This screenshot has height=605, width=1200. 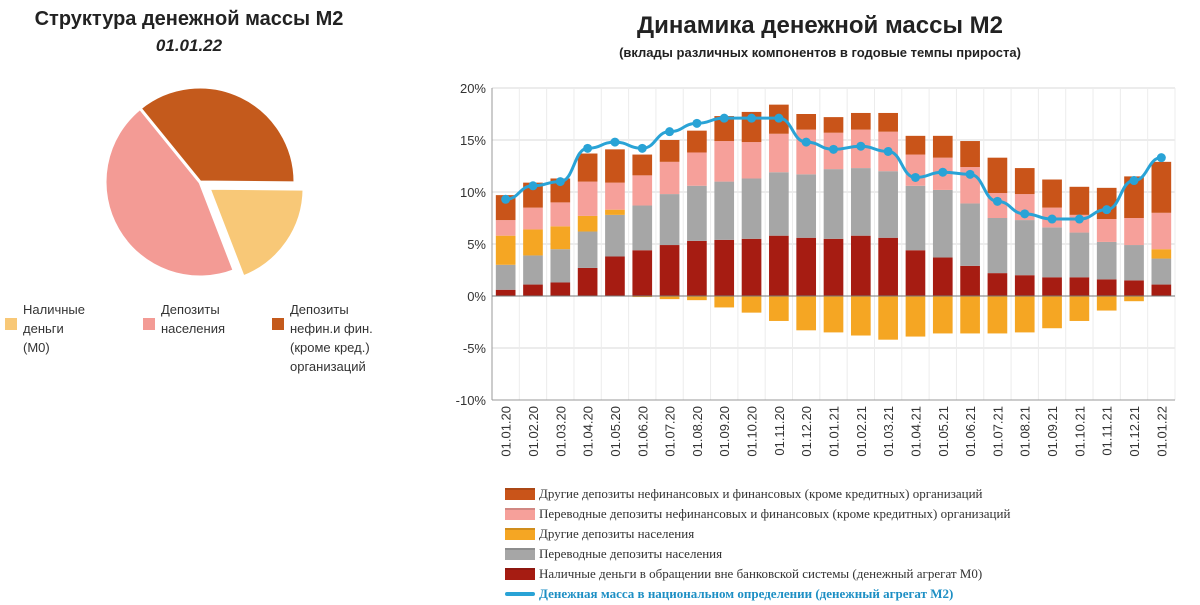 I want to click on pie-legend-label: Наличные деньги (М0), so click(x=54, y=328).